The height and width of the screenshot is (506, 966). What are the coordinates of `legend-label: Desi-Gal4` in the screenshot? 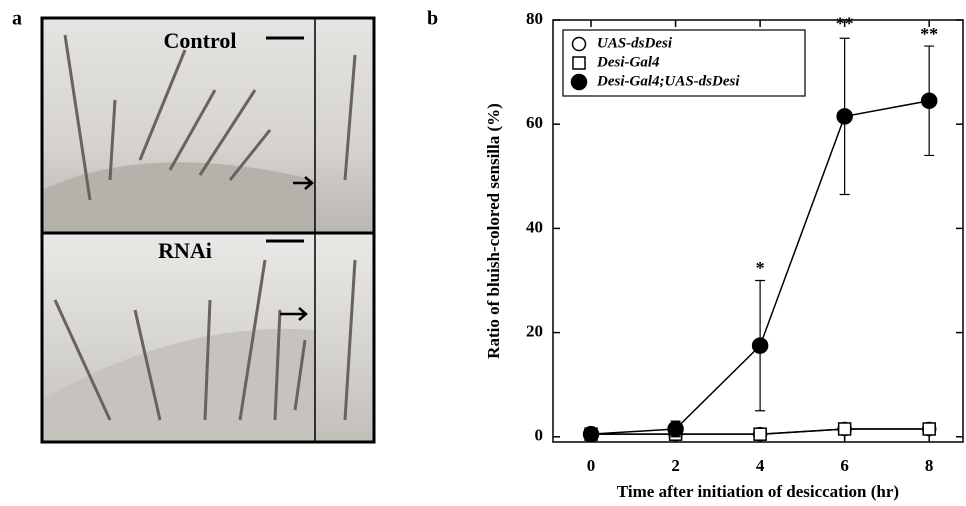 It's located at (628, 62).